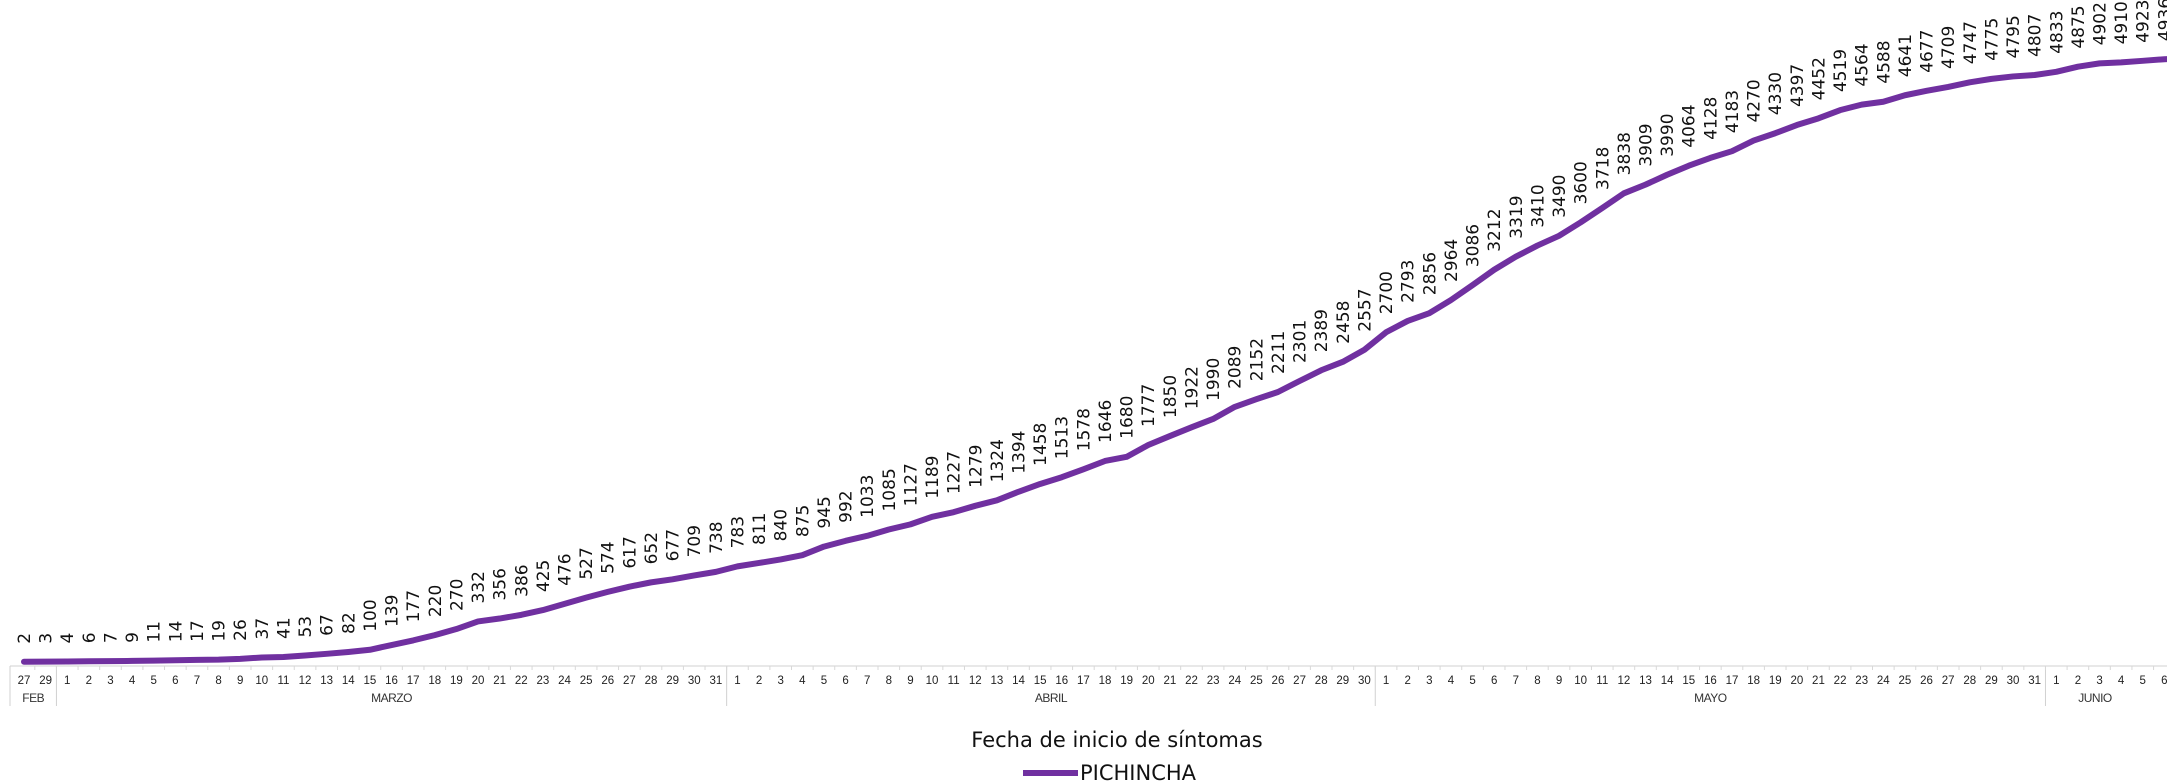 The image size is (2167, 782). Describe the element at coordinates (1798, 85) in the screenshot. I see `data-label: 4397` at that location.